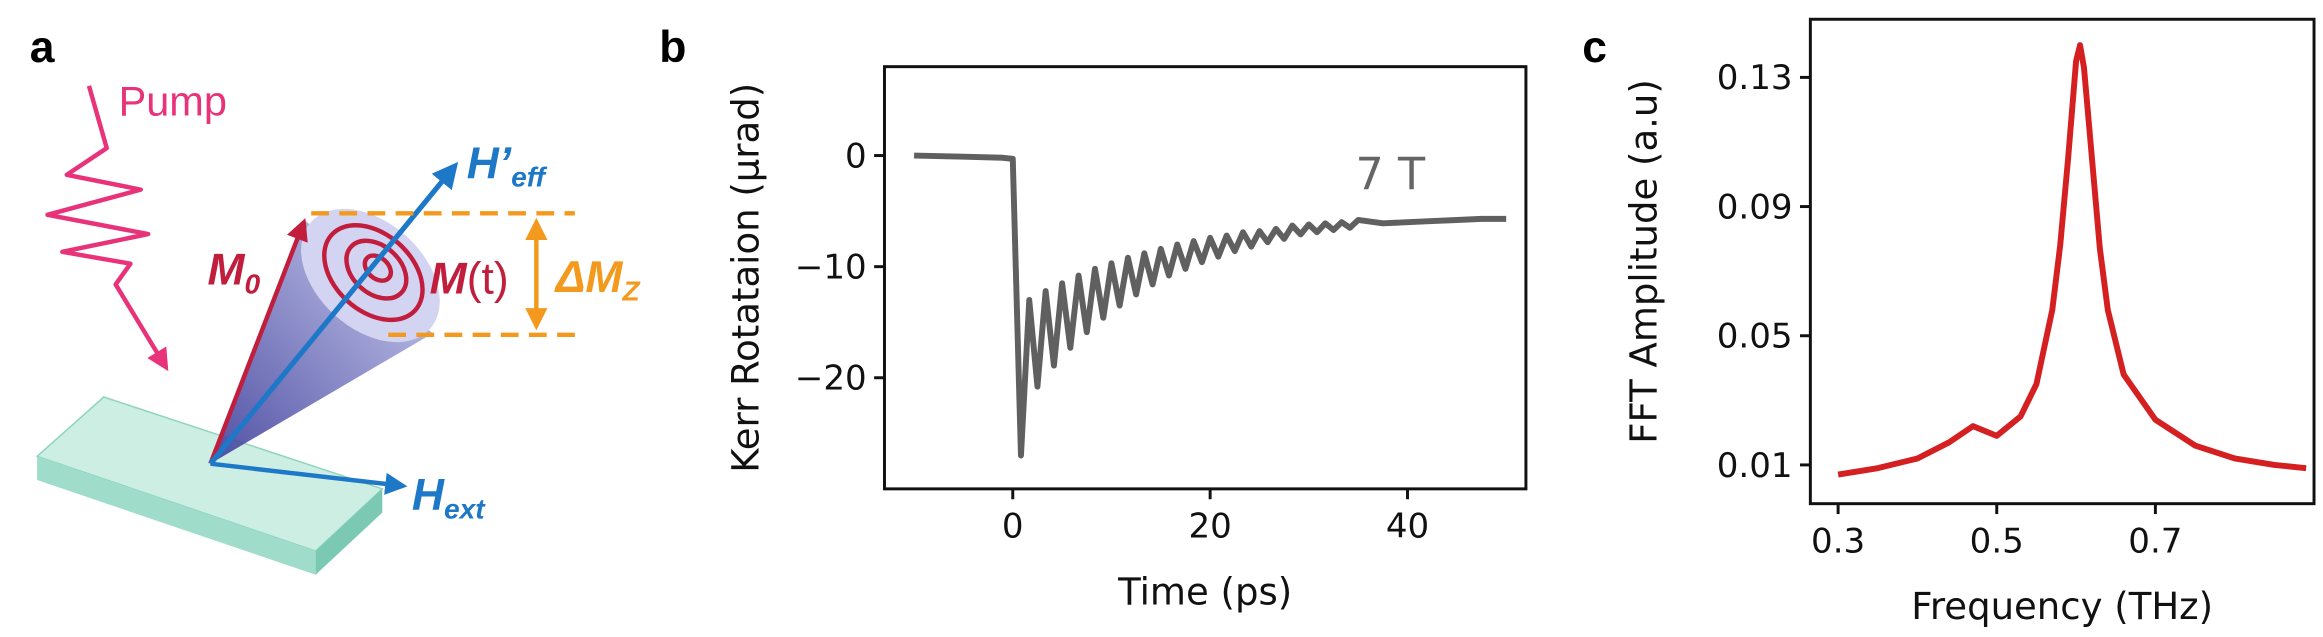  I want to click on y-tick-label: 0, so click(856, 156).